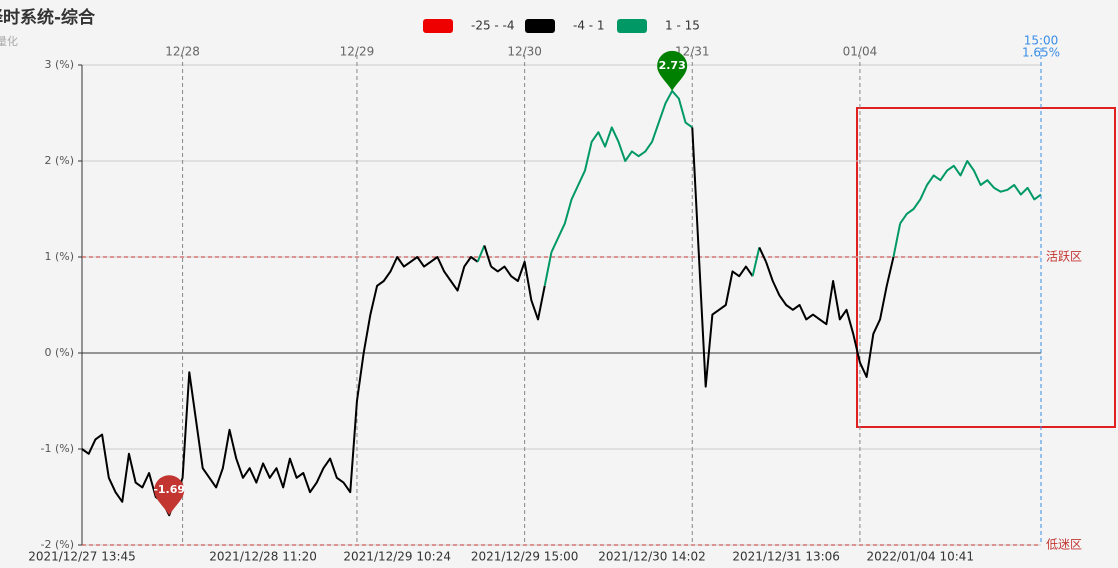 The height and width of the screenshot is (568, 1118). I want to click on legend-label: -25 - -4, so click(493, 26).